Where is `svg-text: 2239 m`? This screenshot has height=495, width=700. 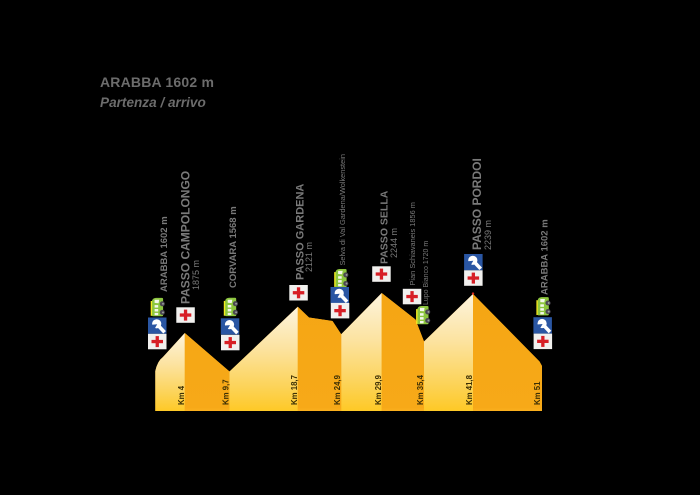
svg-text: 2239 m is located at coordinates (488, 235).